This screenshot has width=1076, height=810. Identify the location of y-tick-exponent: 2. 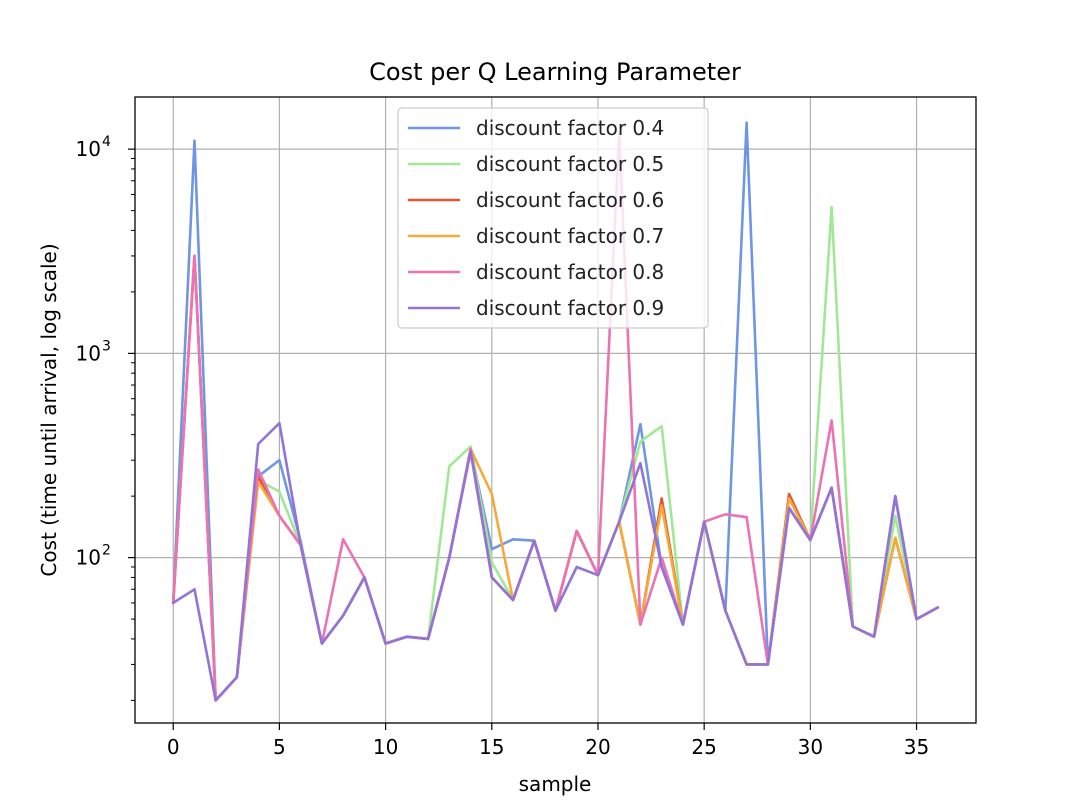
(106, 551).